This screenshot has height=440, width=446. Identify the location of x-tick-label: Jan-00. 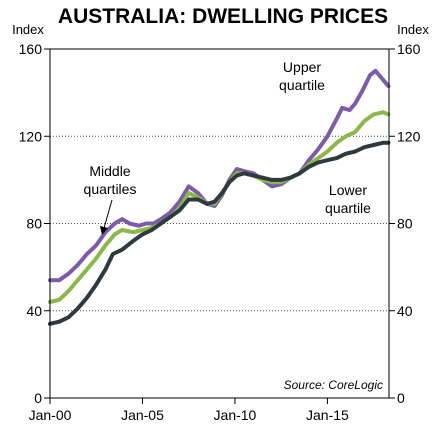
(50, 415).